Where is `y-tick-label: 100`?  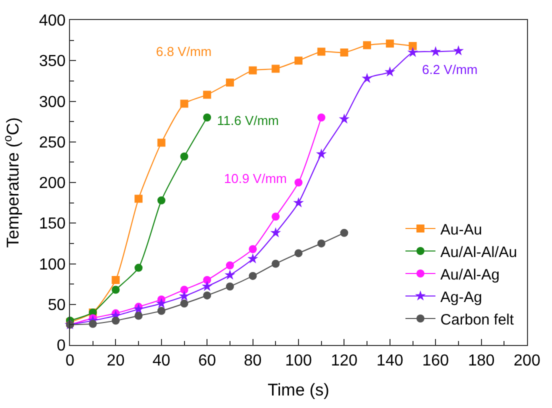 y-tick-label: 100 is located at coordinates (52, 265).